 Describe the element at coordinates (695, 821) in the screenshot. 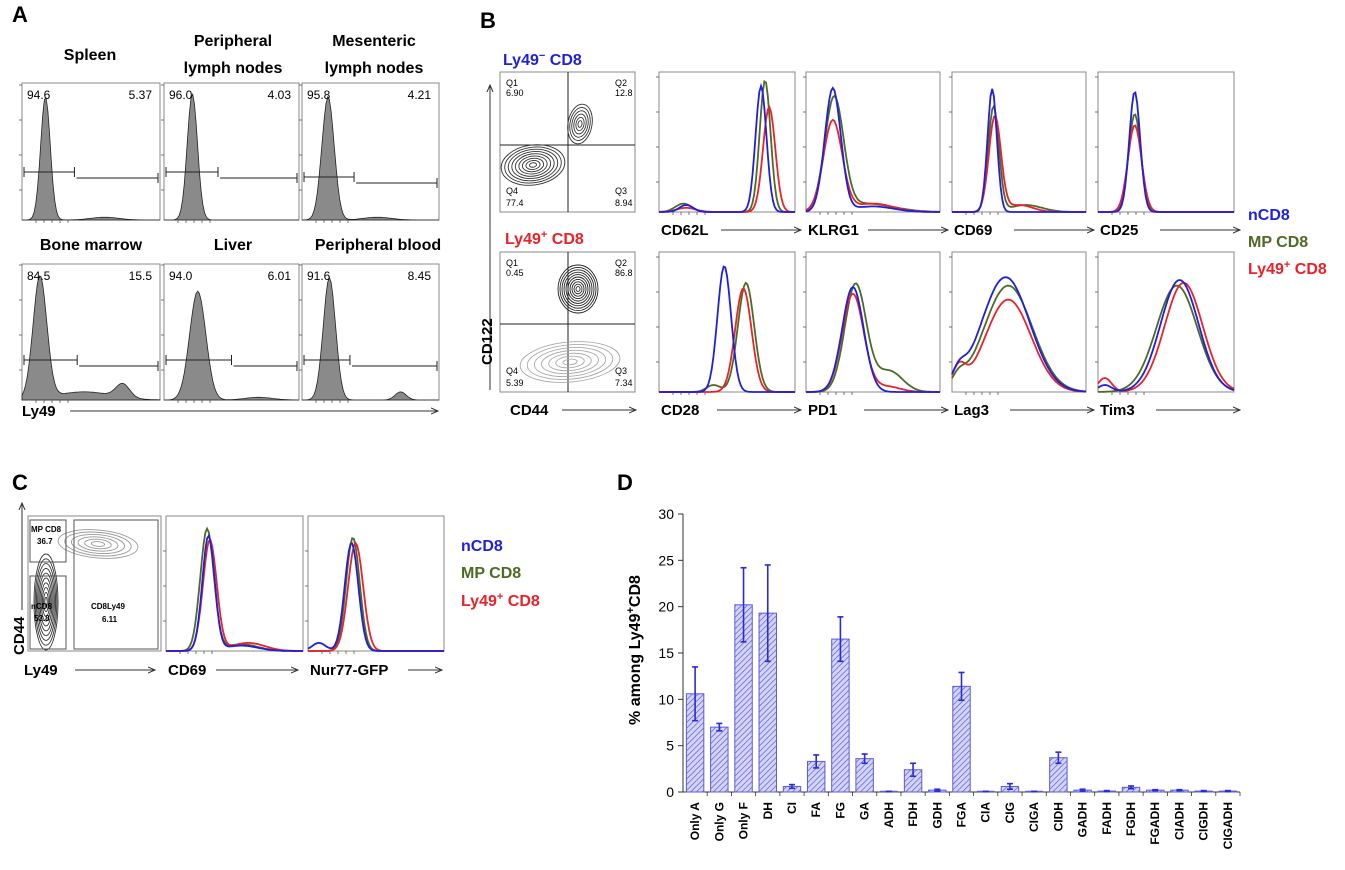

I see `x-tick-label: Only A` at that location.